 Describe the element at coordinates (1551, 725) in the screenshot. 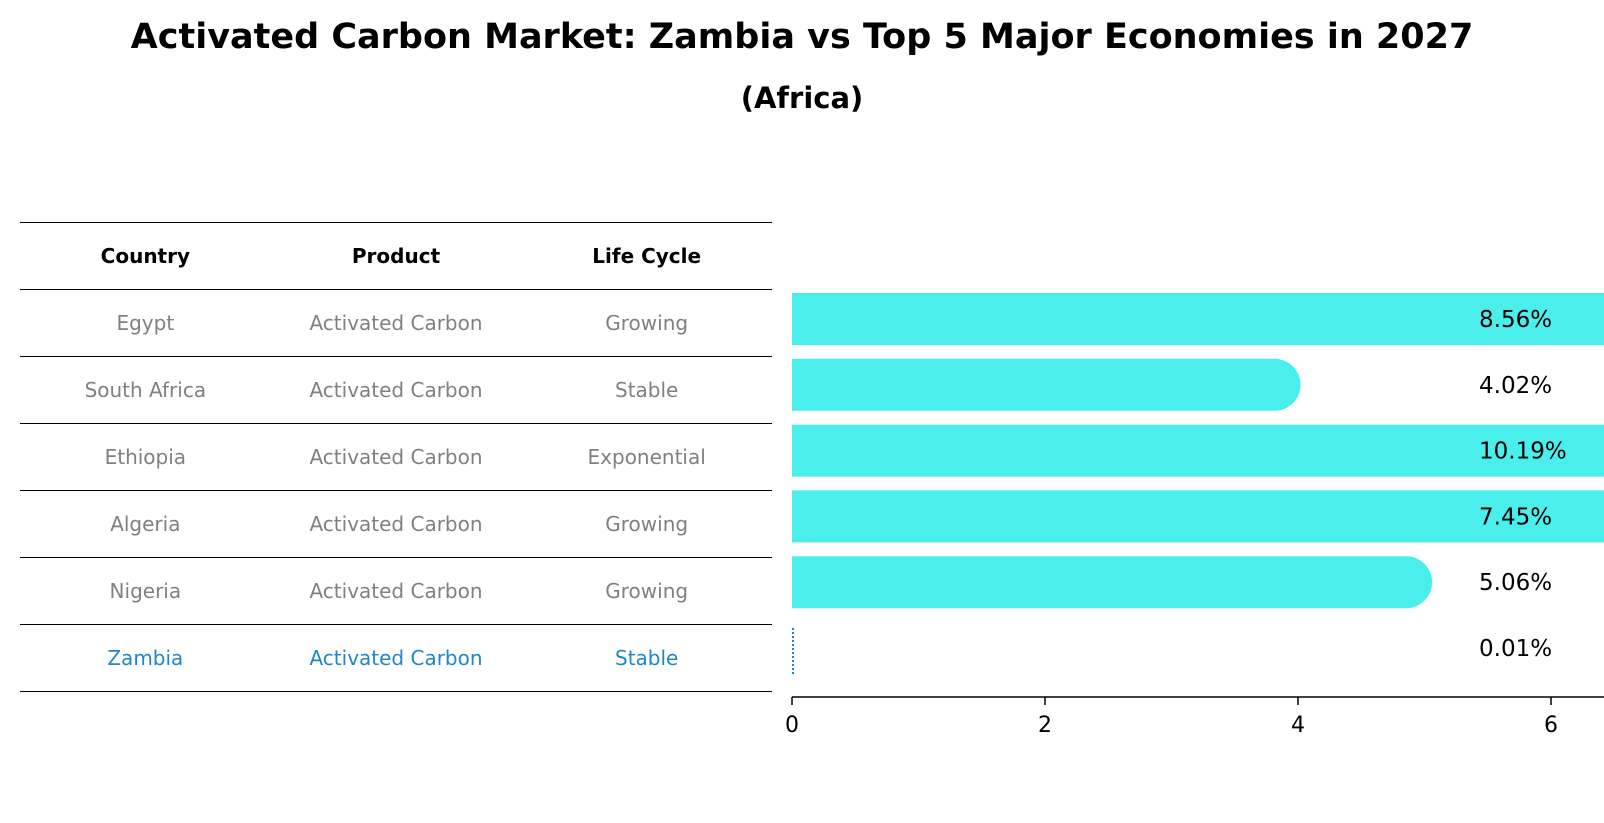

I see `x-tick-label: 6` at that location.